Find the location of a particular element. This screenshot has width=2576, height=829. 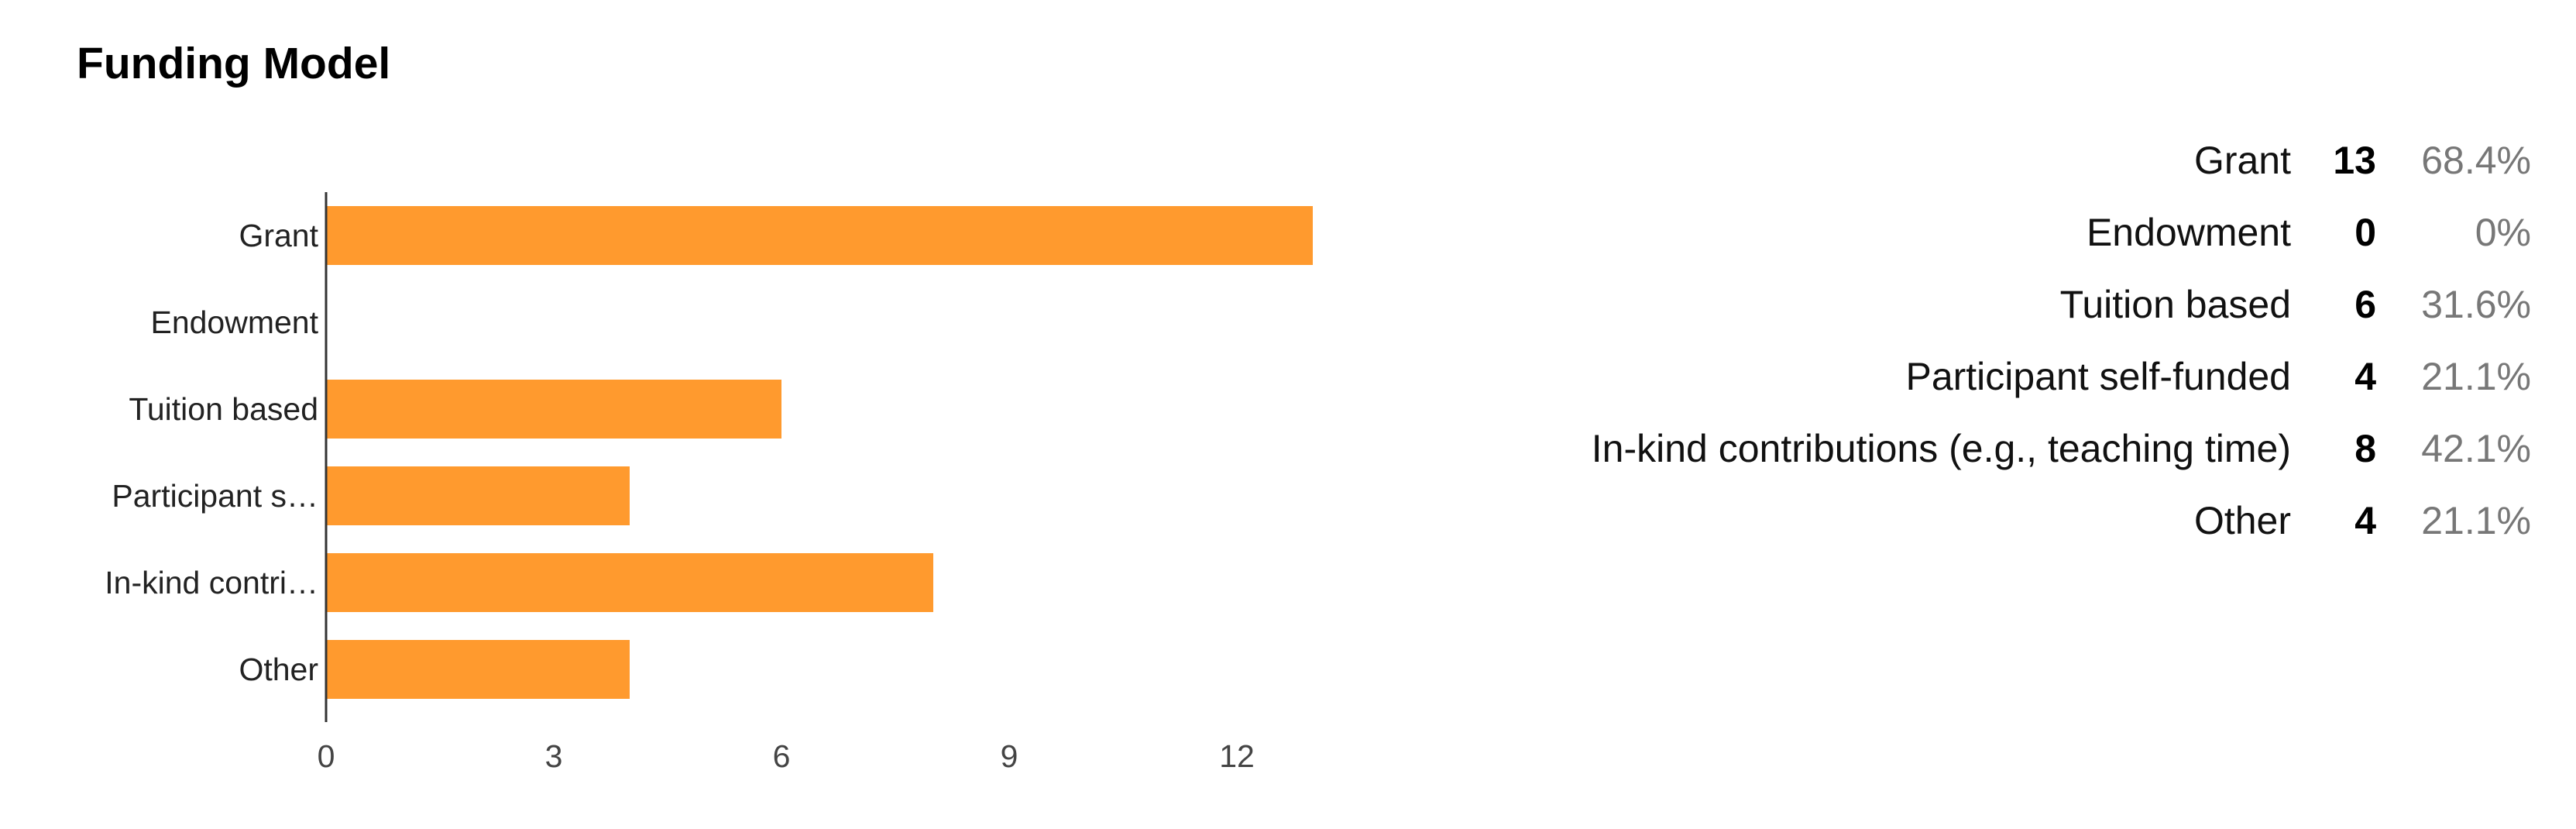

summary-label: Other is located at coordinates (2242, 520).